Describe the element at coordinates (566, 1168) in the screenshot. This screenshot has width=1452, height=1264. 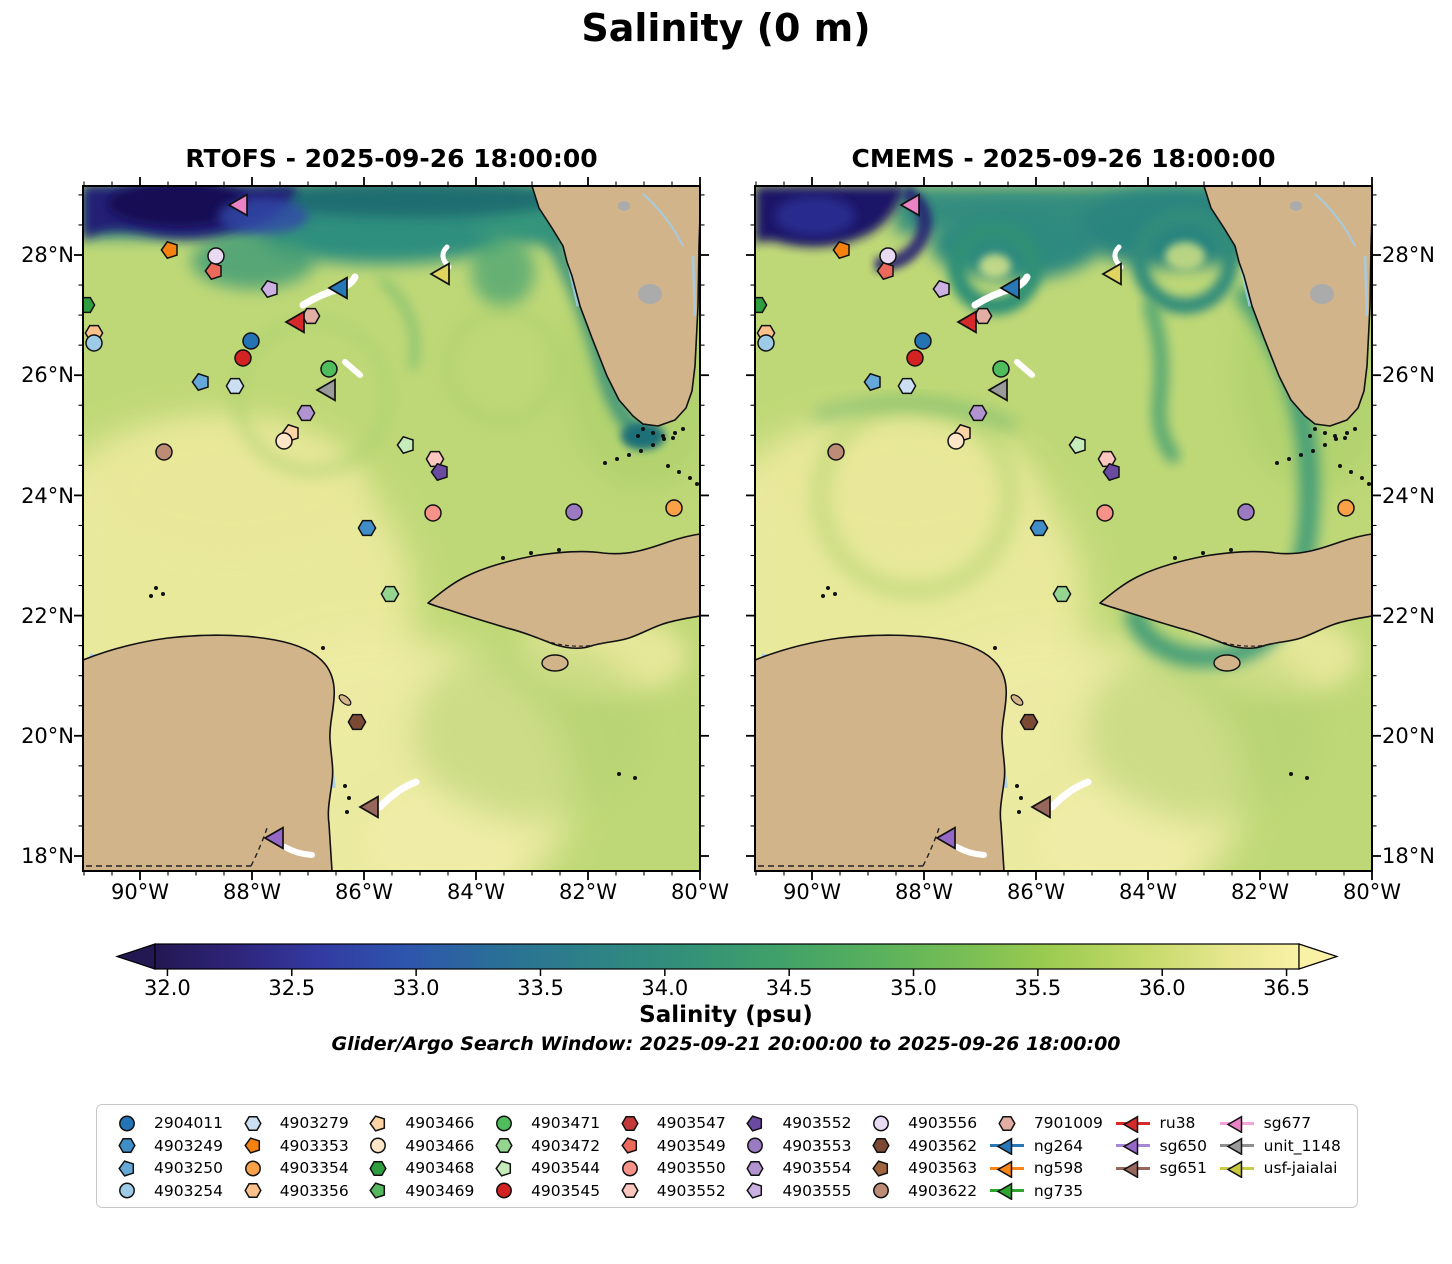
I see `legend-label: 4903544` at that location.